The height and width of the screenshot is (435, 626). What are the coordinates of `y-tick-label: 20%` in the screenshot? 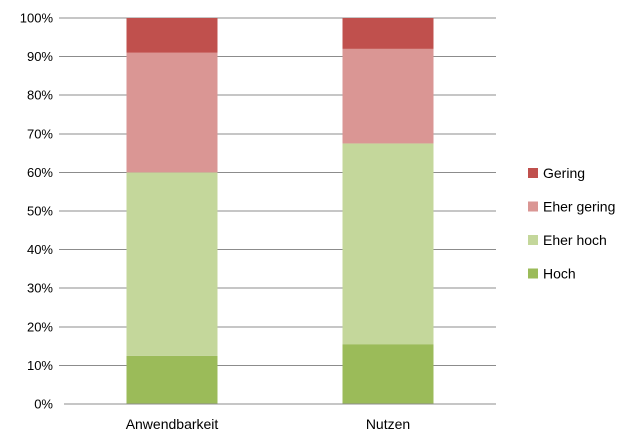 It's located at (40, 326).